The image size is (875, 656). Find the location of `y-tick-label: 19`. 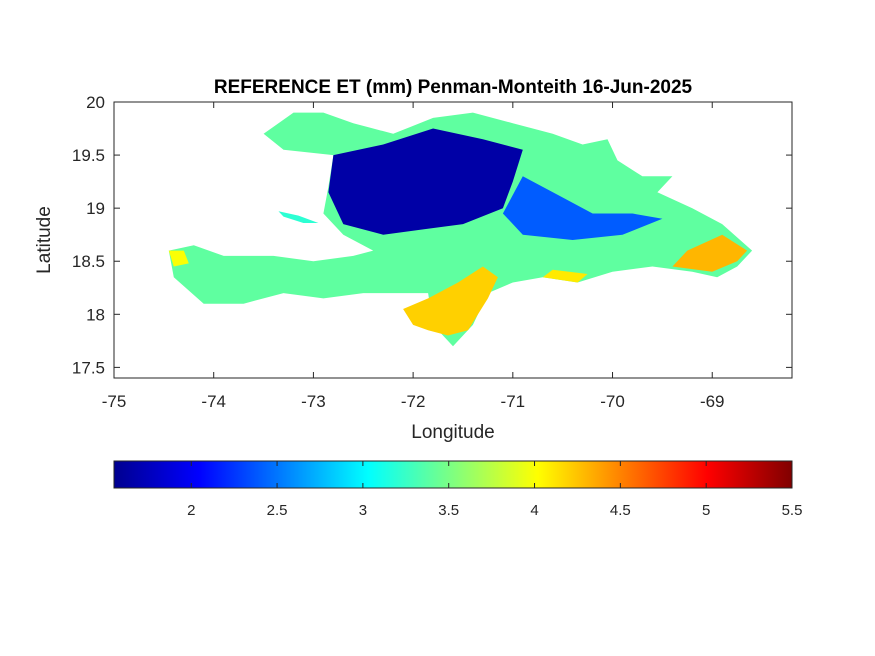

y-tick-label: 19 is located at coordinates (95, 208).